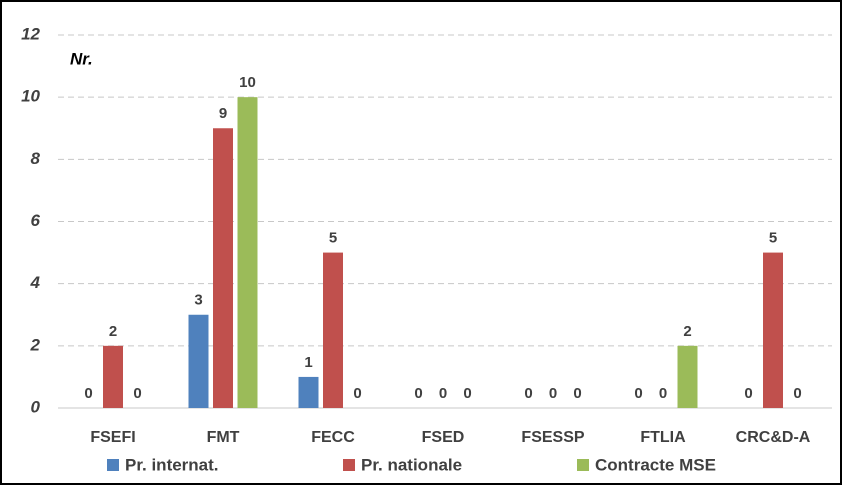 The width and height of the screenshot is (842, 485). I want to click on x-tick-label: FECC, so click(333, 437).